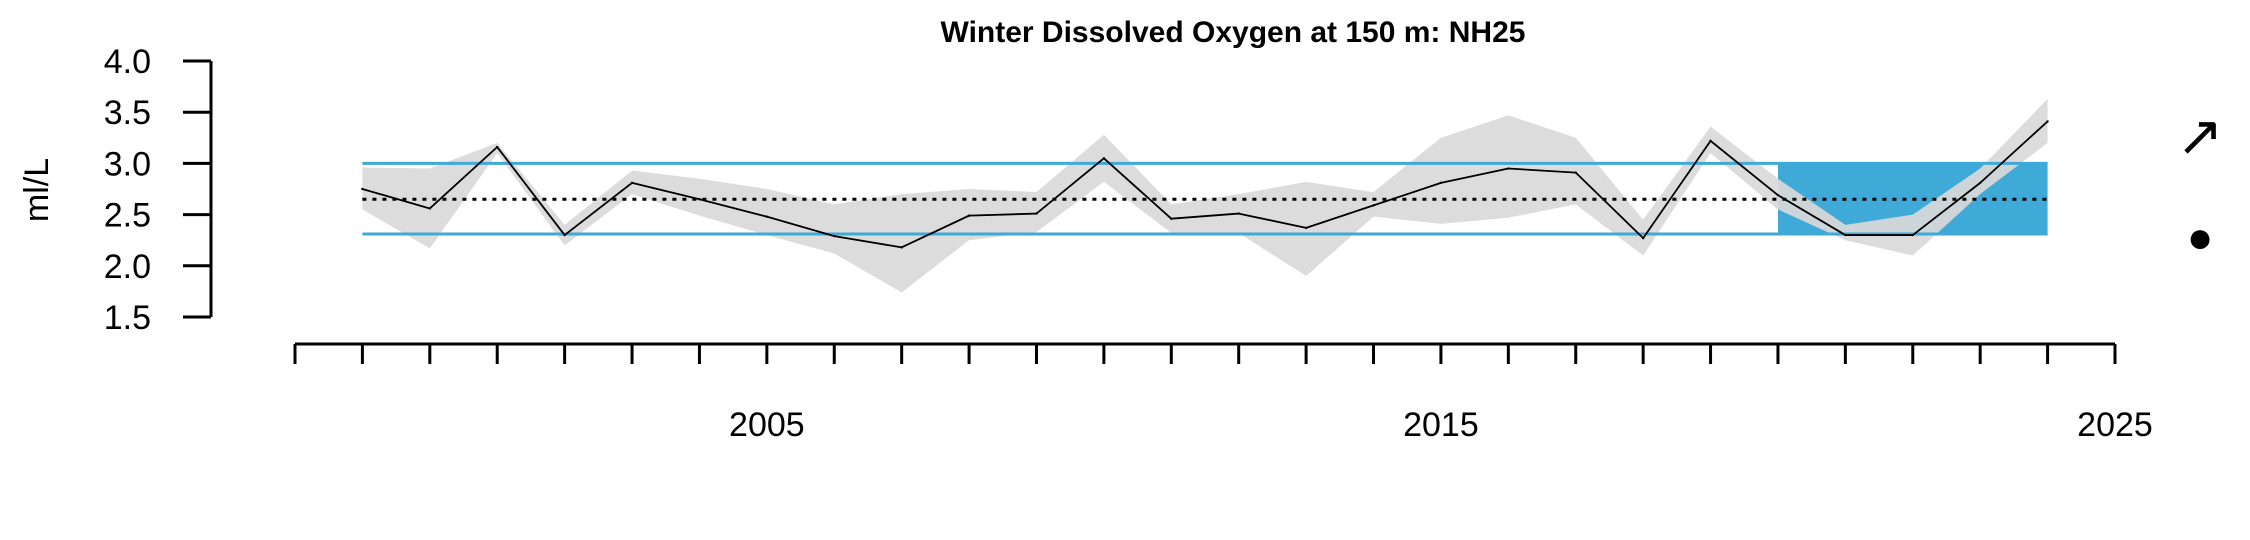  What do you see at coordinates (127, 216) in the screenshot?
I see `y-tick-label: 2.5` at bounding box center [127, 216].